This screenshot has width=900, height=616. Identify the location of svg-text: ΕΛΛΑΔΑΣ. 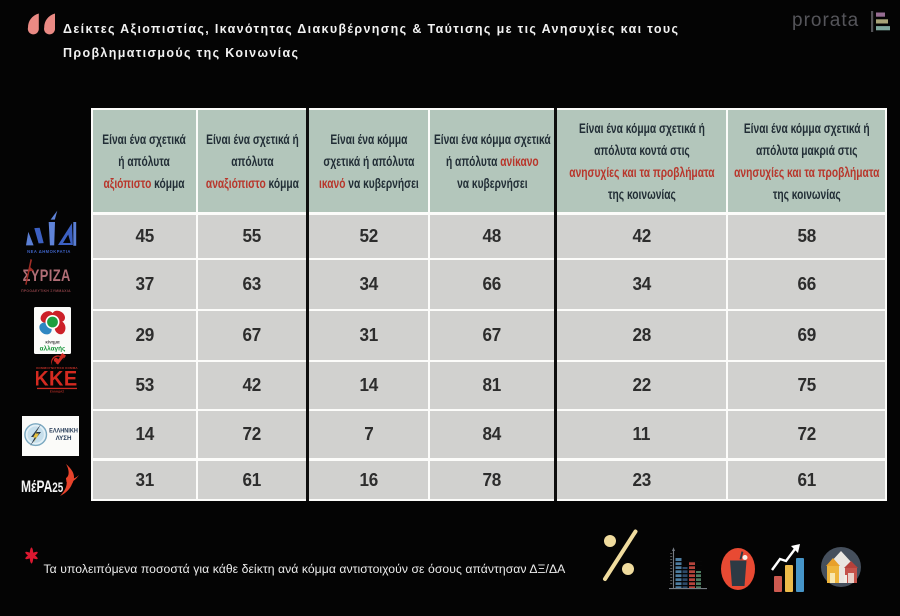
(57, 391).